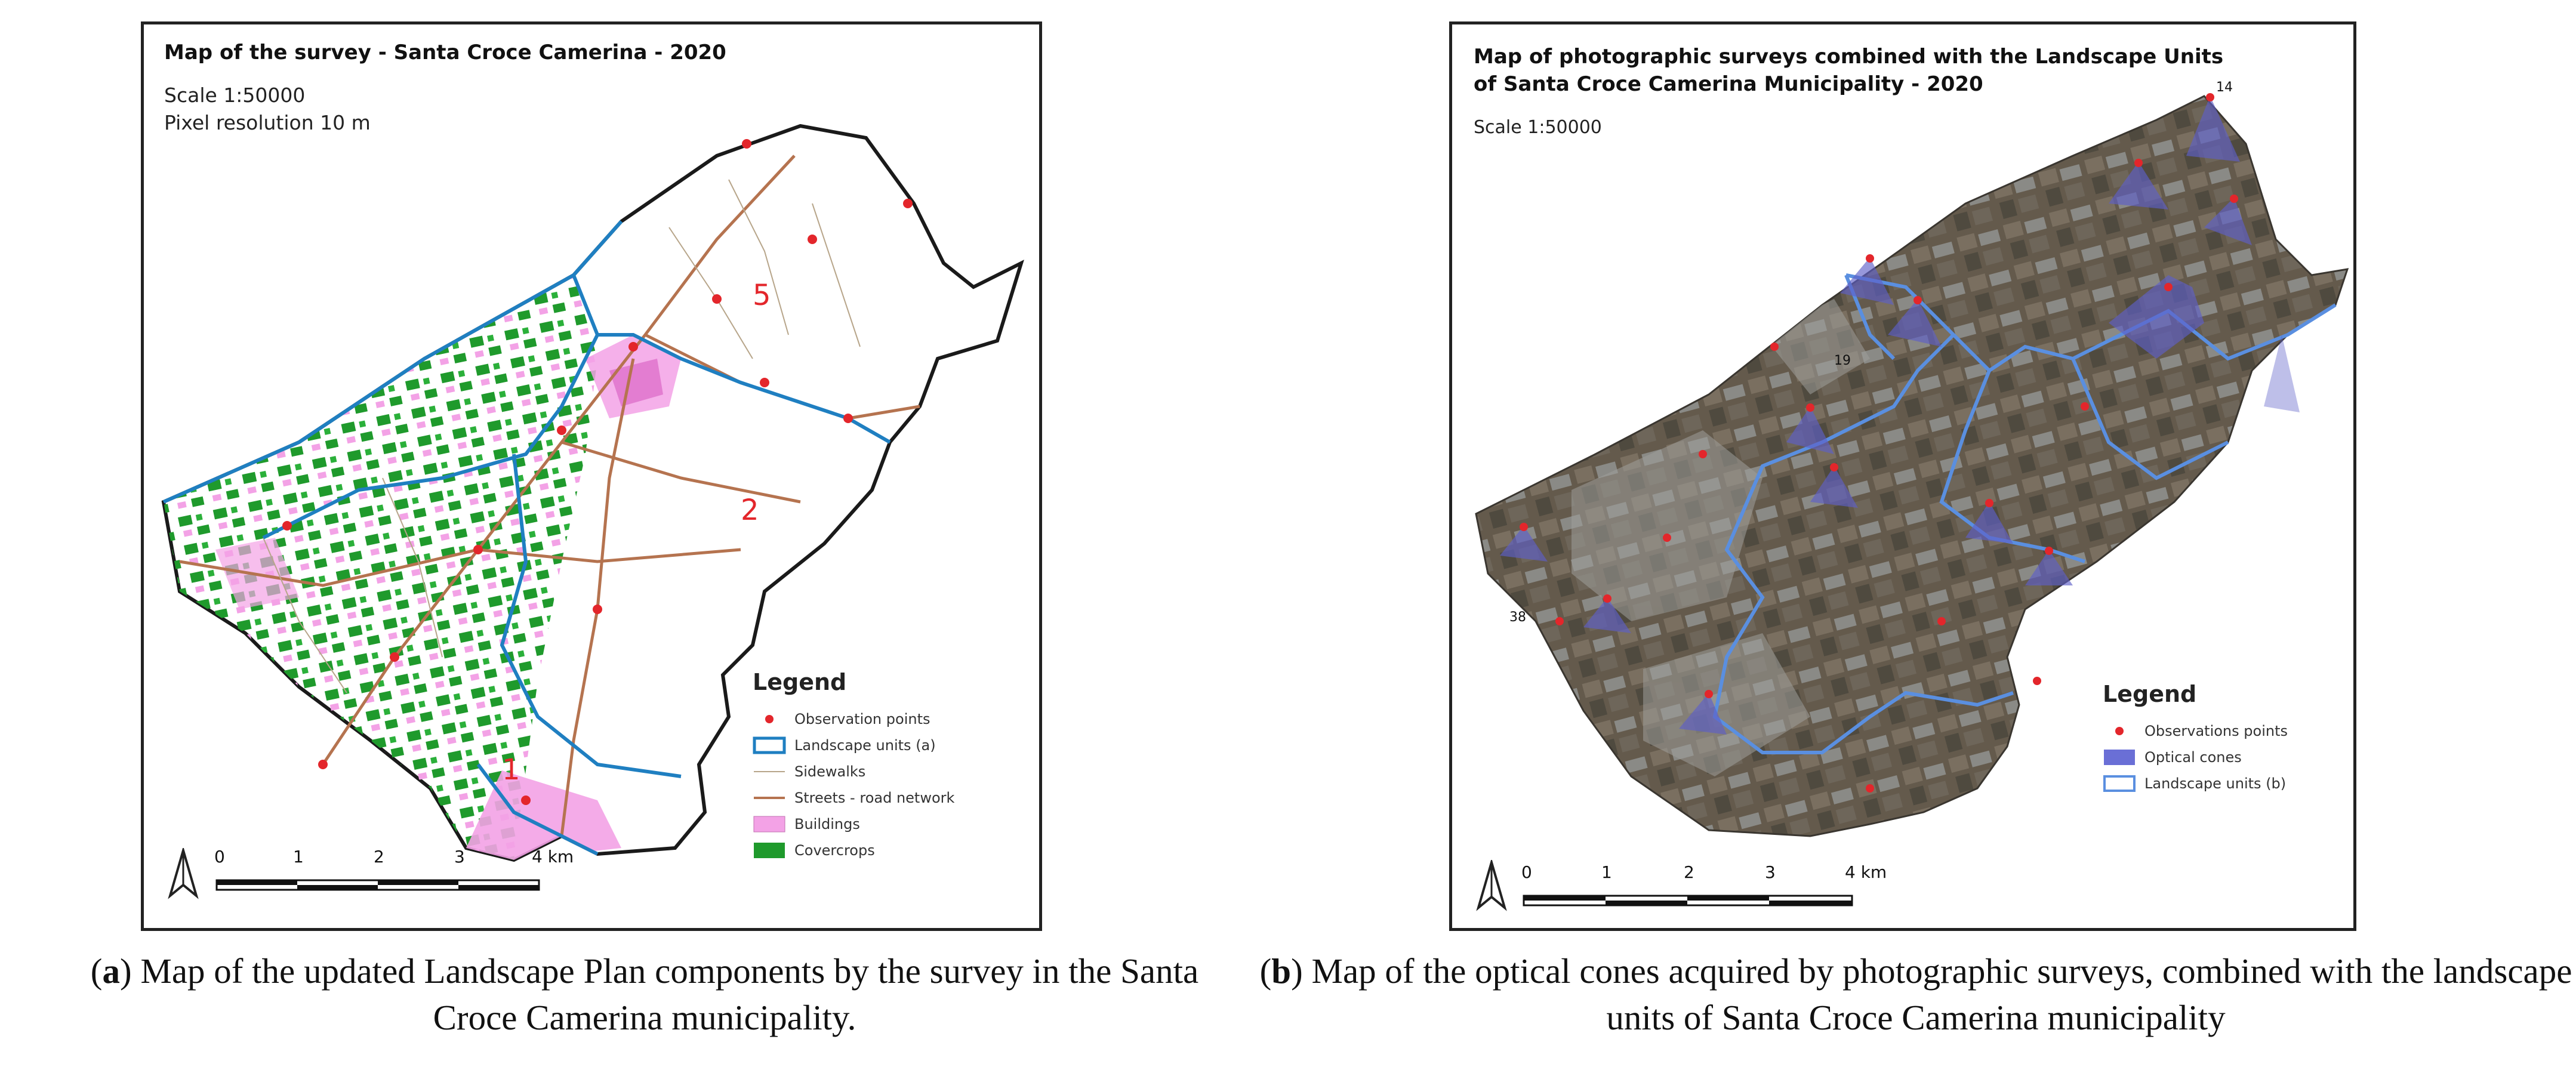 The image size is (2576, 1073). Describe the element at coordinates (2119, 757) in the screenshot. I see `purple-box-icon` at that location.